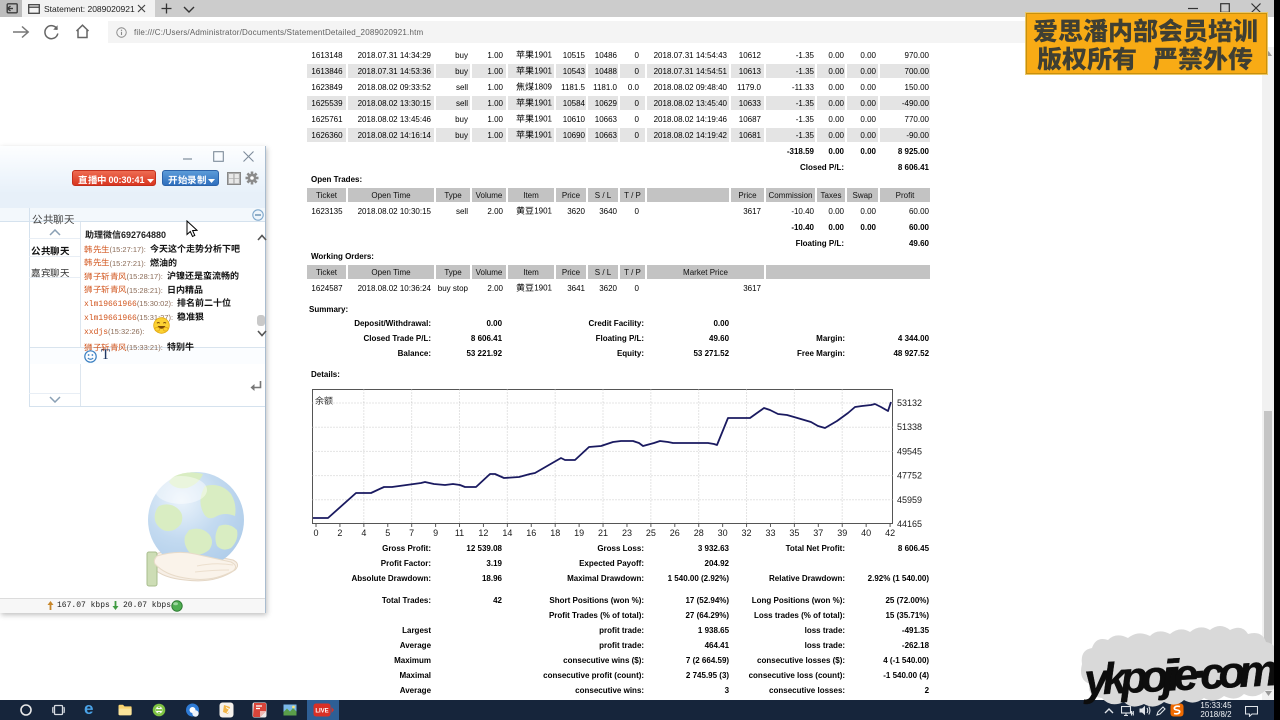  Describe the element at coordinates (675, 533) in the screenshot. I see `svg-text: 26` at that location.